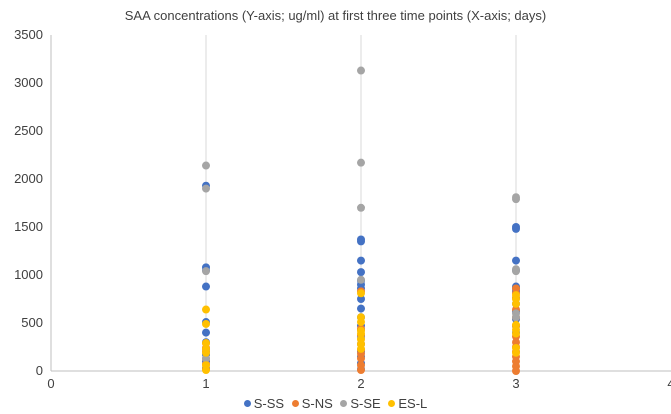  I want to click on y-tick-label: 1000, so click(28, 274).